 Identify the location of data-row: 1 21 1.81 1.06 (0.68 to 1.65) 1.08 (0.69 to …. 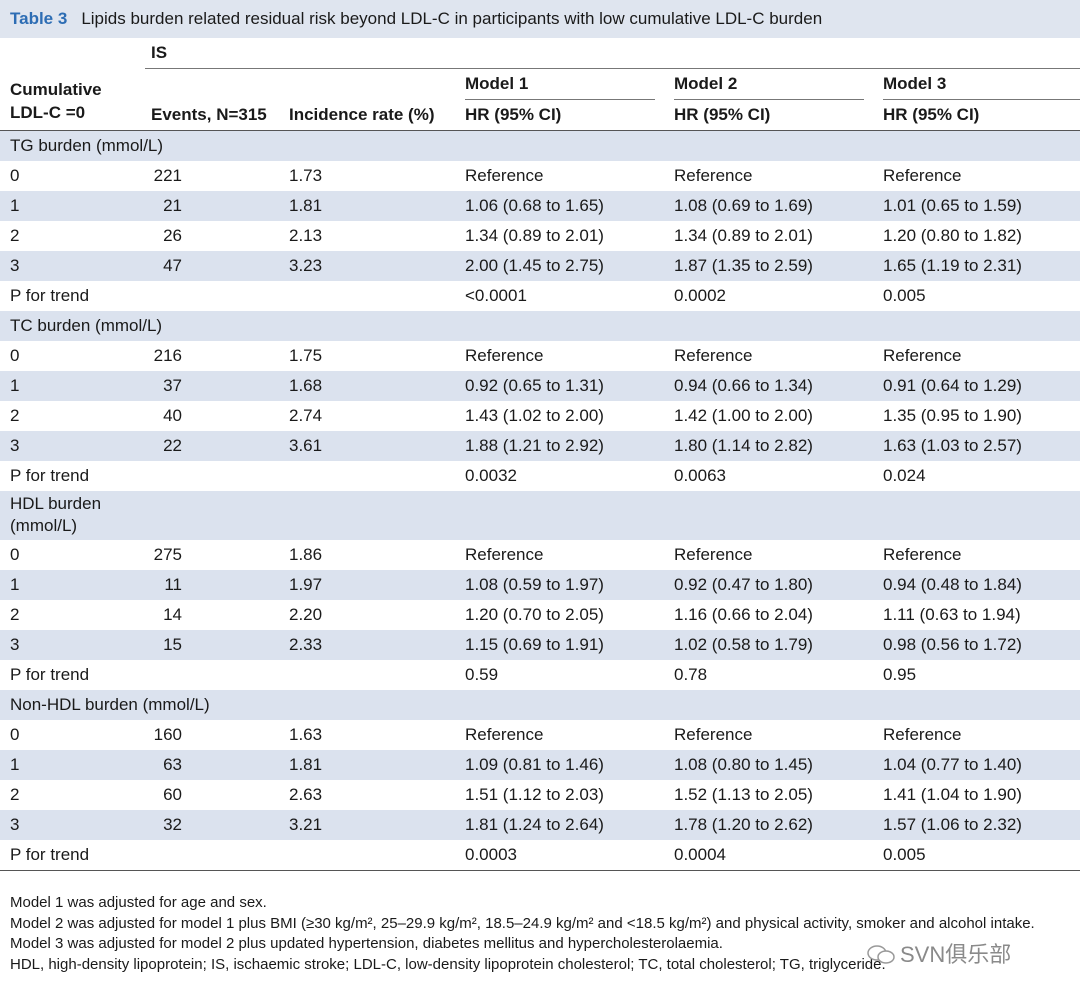
(540, 205).